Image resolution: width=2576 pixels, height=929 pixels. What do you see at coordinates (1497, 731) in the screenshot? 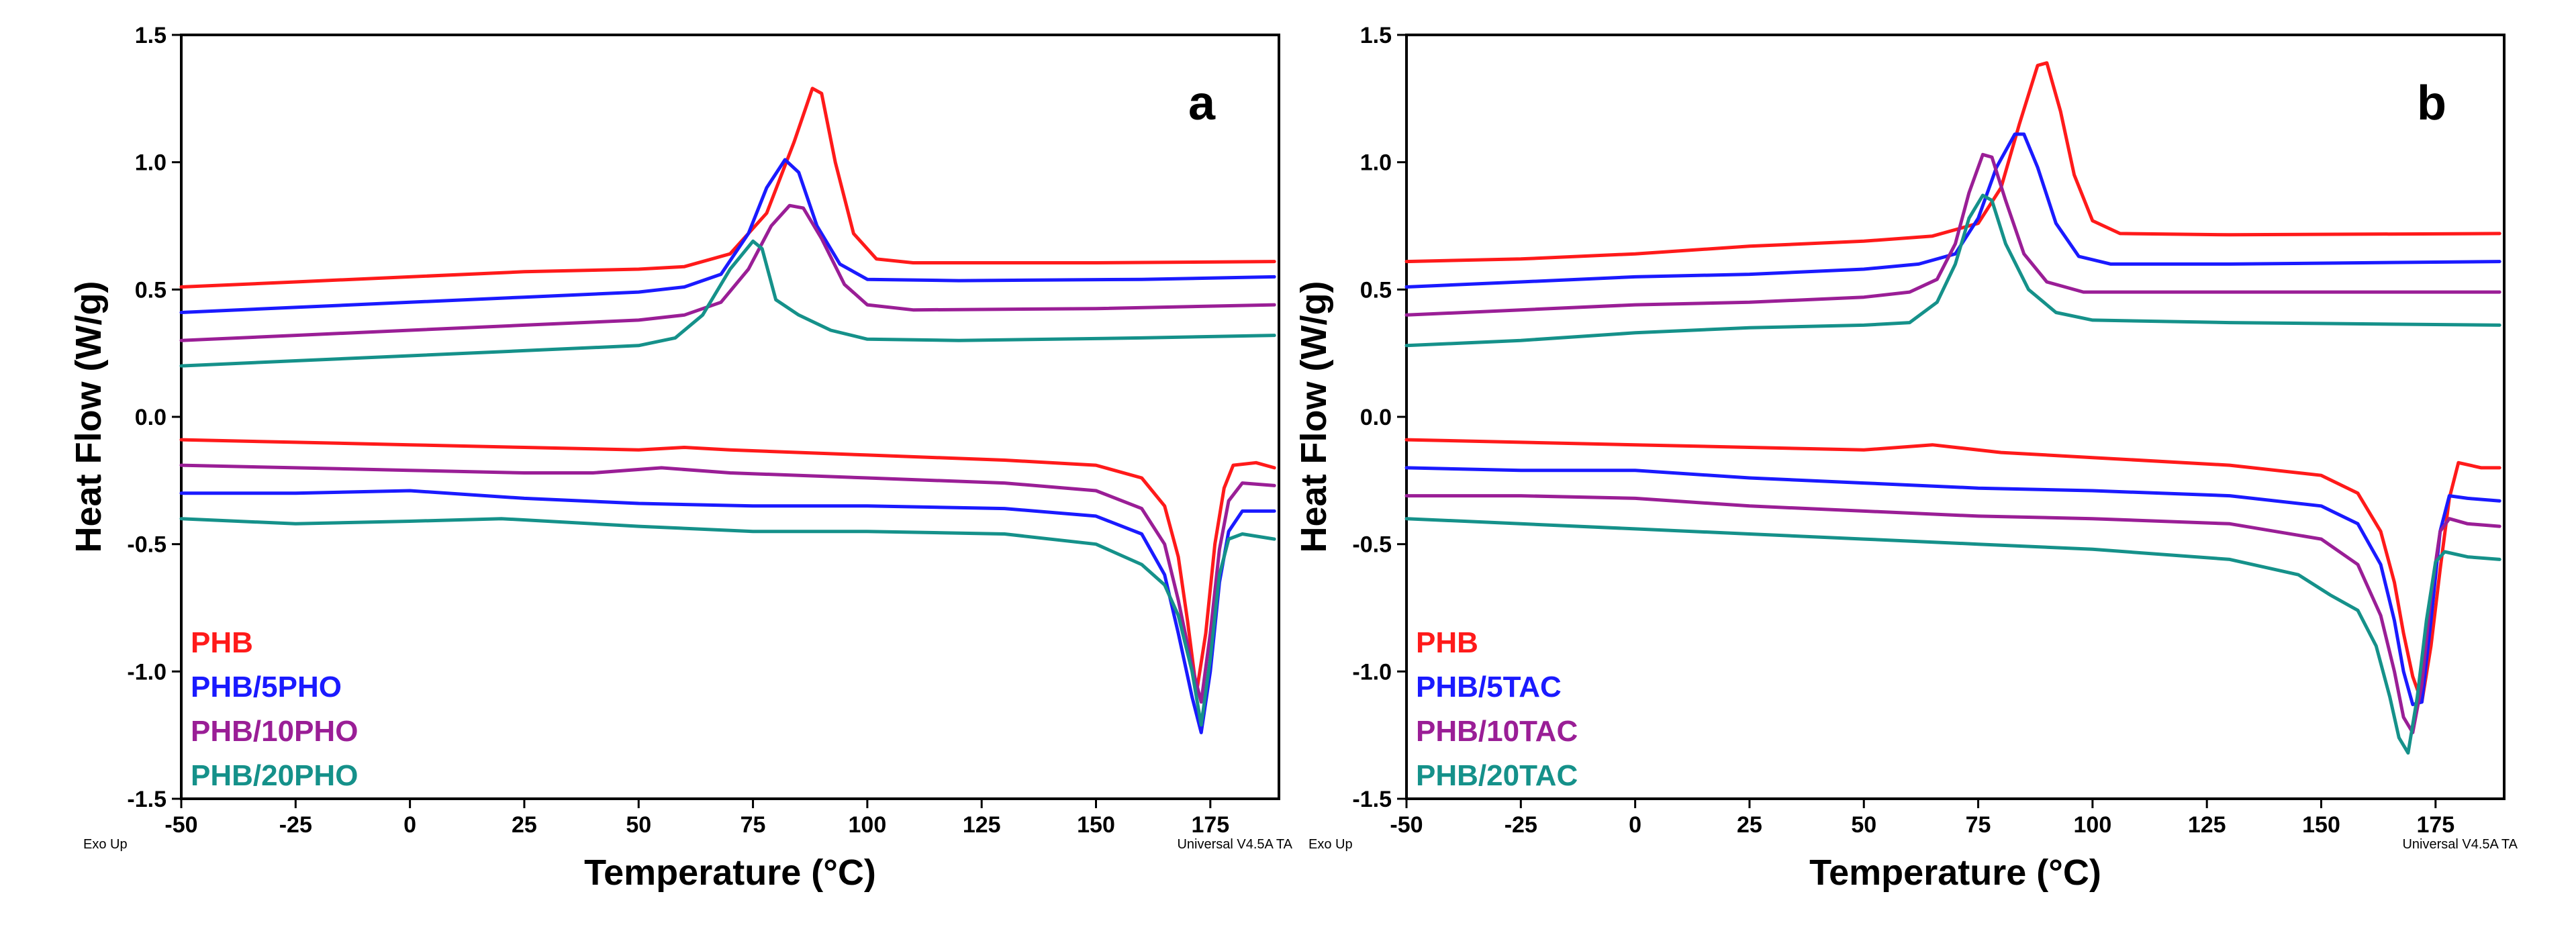
I see `legend-entry: PHB/10TAC` at bounding box center [1497, 731].